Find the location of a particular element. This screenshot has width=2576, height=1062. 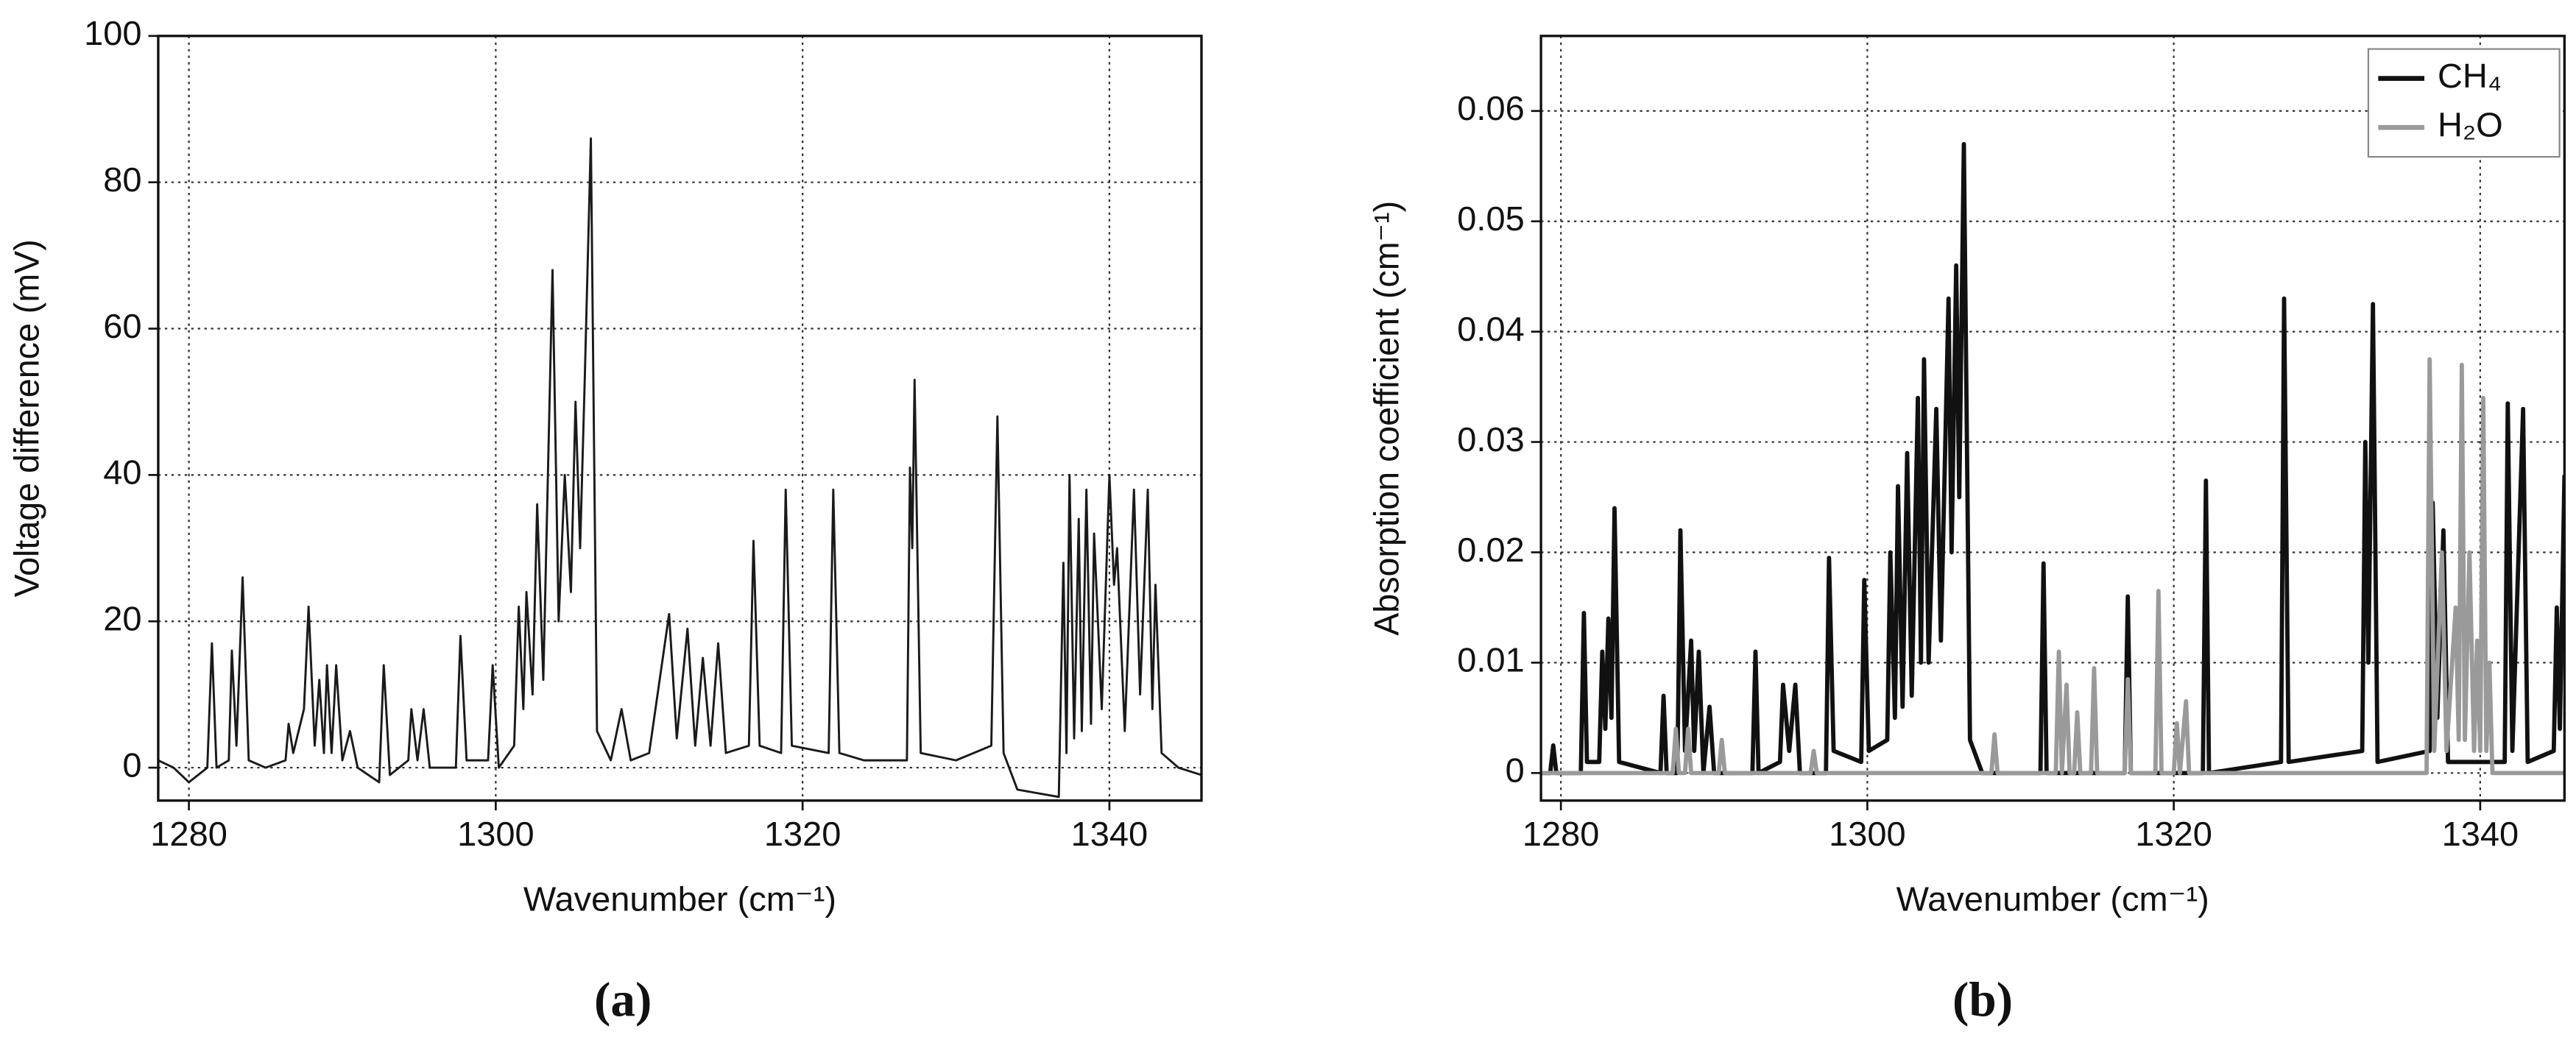

y-tick-label: 0.01 is located at coordinates (1490, 660).